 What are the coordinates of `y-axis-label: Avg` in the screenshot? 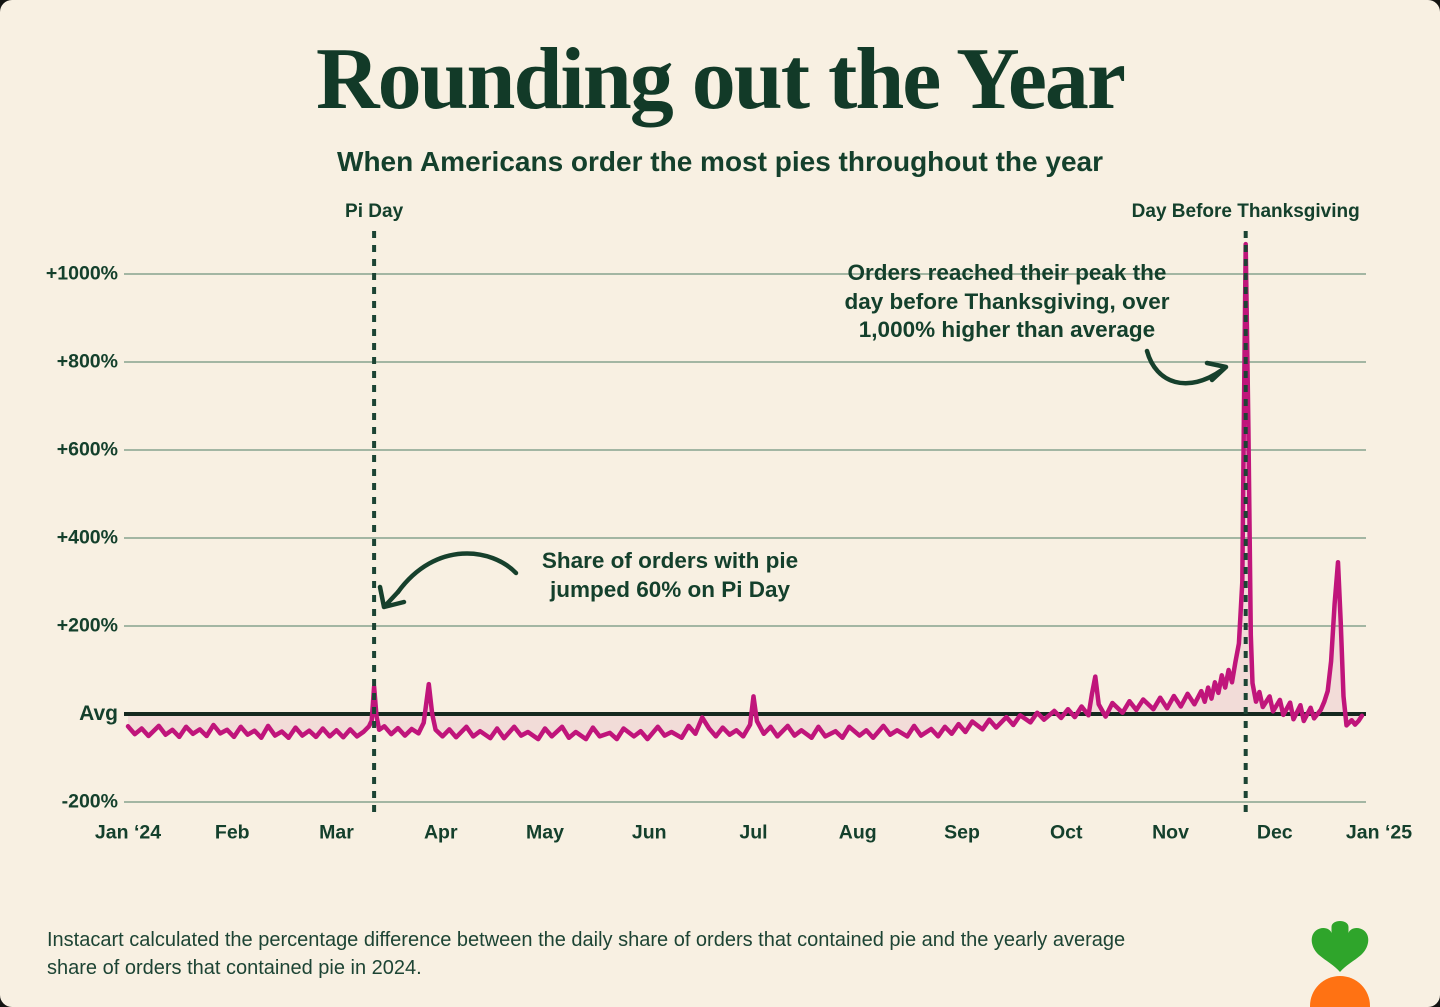 It's located at (98, 713).